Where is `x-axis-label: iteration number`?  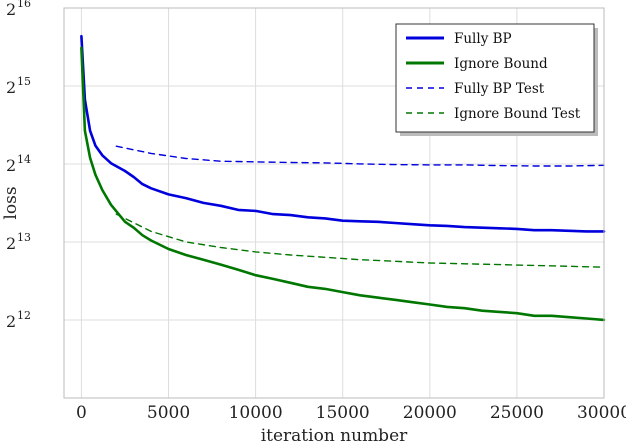 x-axis-label: iteration number is located at coordinates (334, 435).